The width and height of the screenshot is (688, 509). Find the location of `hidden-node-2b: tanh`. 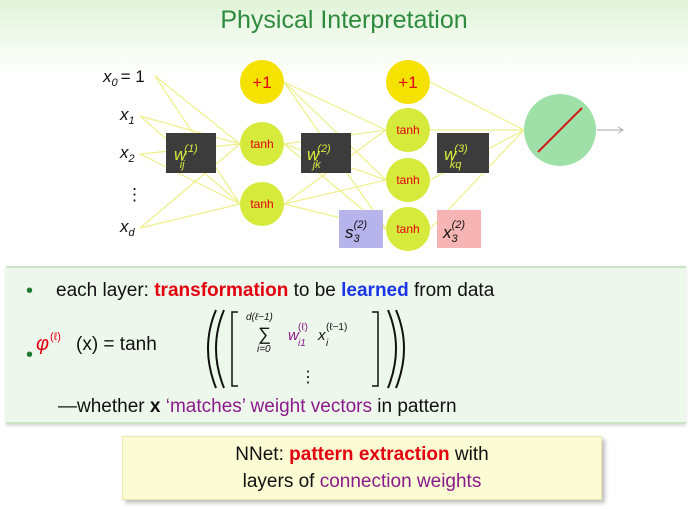

hidden-node-2b: tanh is located at coordinates (408, 180).